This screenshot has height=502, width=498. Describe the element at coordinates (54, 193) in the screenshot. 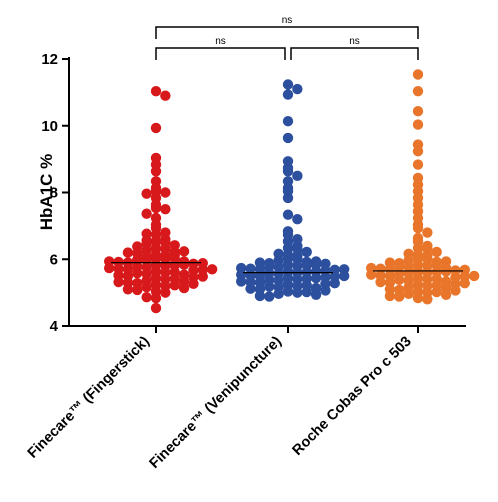

I see `y-tick-label: 8` at that location.